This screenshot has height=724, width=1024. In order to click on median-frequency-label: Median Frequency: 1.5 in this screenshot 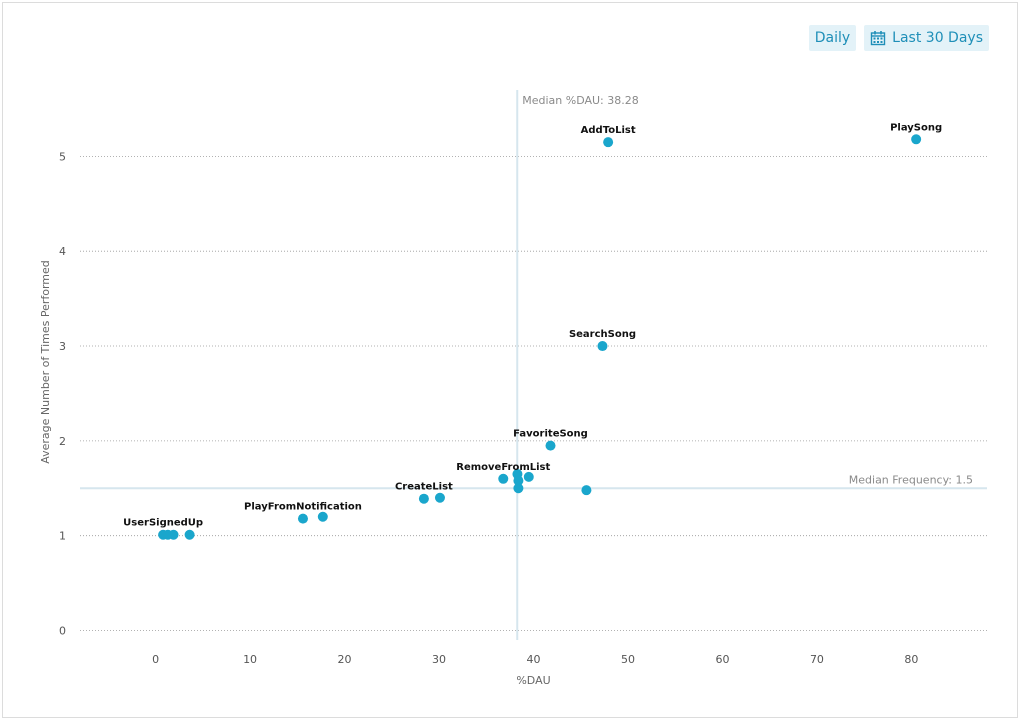, I will do `click(911, 479)`.